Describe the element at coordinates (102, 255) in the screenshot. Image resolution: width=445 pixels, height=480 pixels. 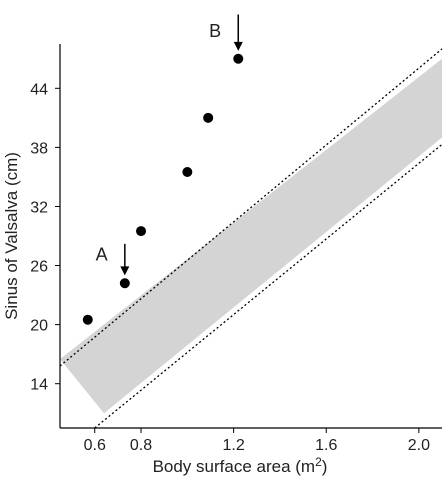
I see `annotation-label: A` at that location.